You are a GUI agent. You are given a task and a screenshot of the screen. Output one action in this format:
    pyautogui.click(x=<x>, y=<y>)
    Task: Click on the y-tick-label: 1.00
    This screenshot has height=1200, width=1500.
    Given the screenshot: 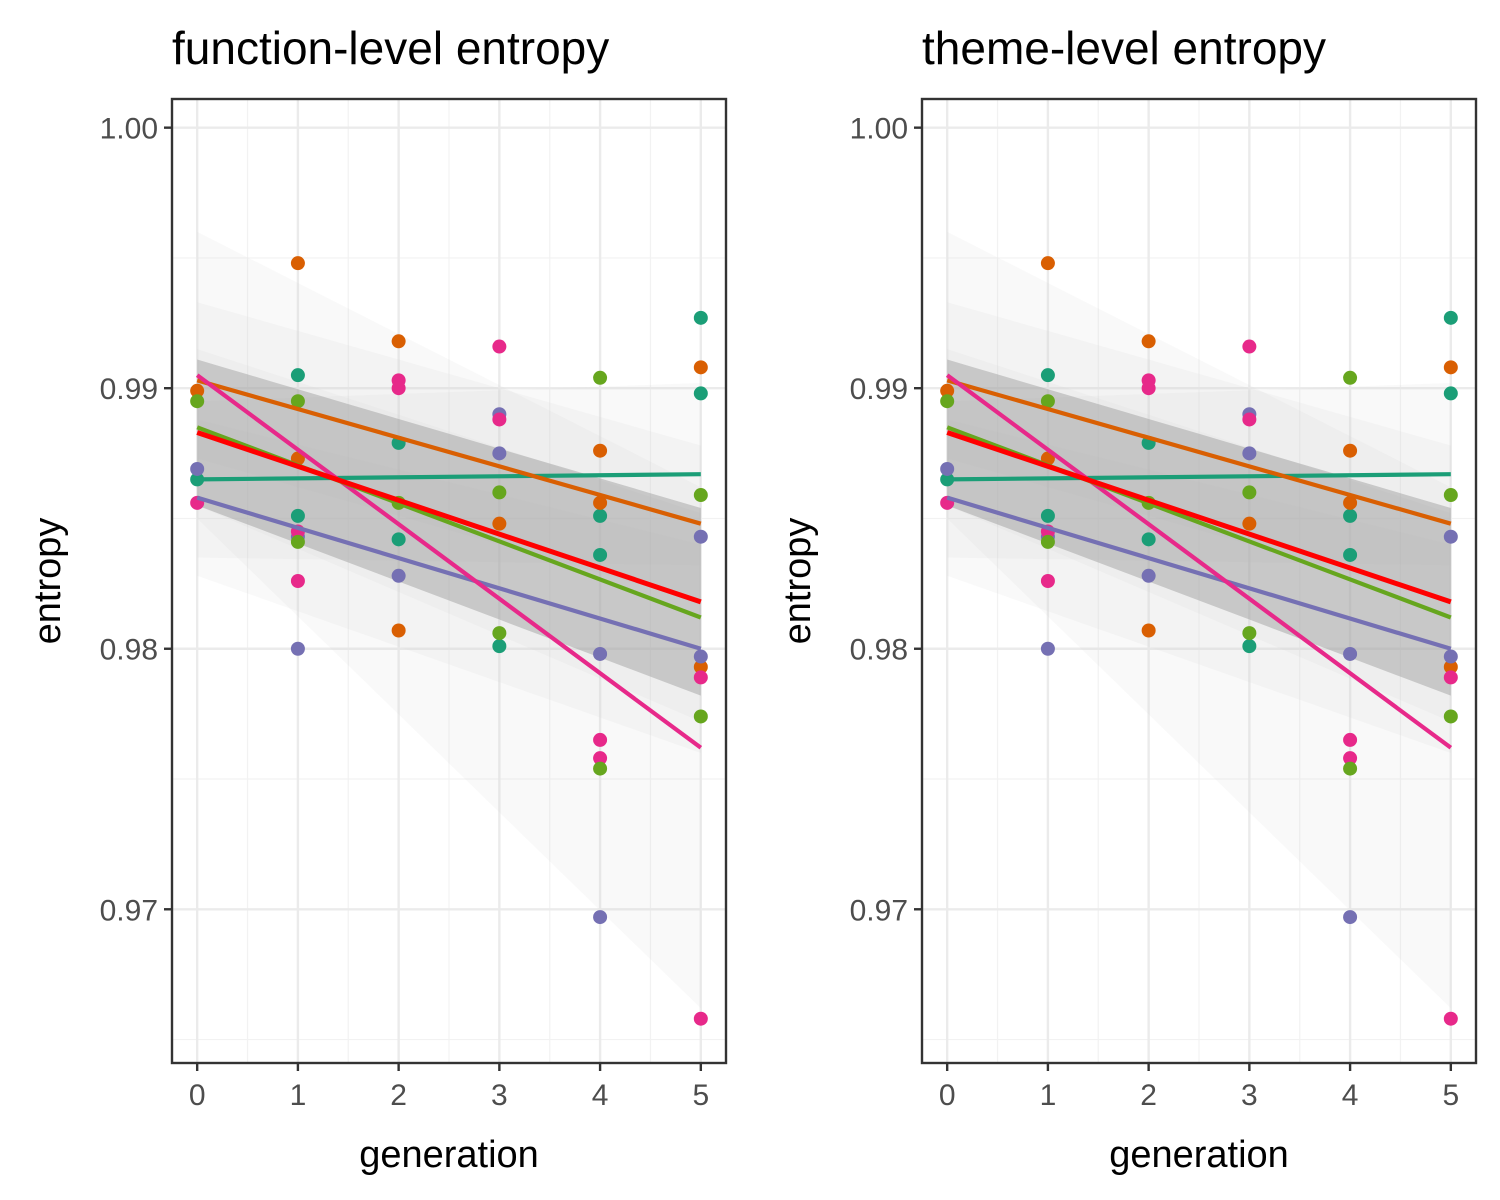 What is the action you would take?
    pyautogui.click(x=879, y=129)
    